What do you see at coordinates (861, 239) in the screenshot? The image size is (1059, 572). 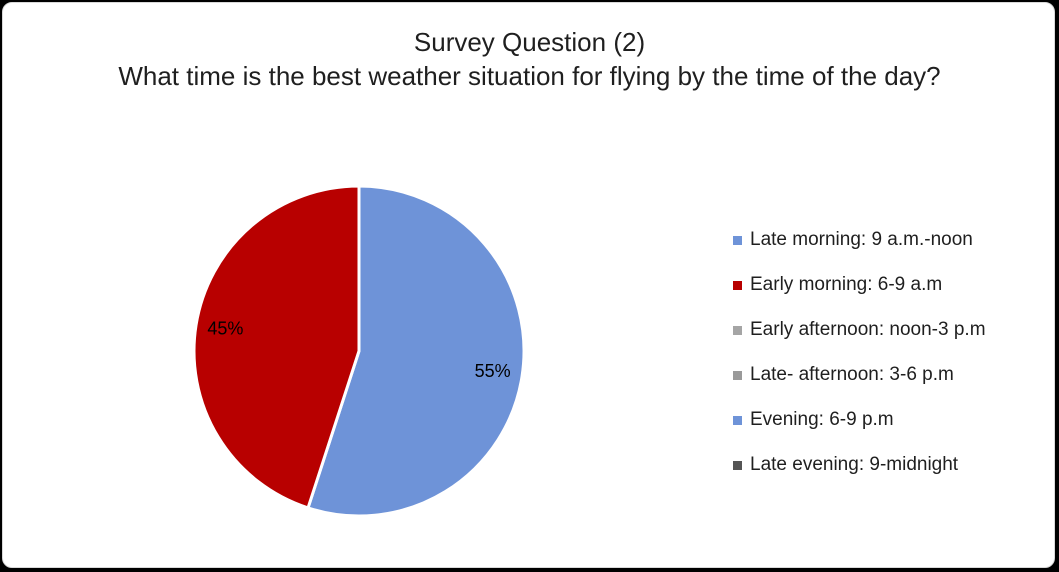 I see `legend-label: Late morning: 9 a.m.-noon` at bounding box center [861, 239].